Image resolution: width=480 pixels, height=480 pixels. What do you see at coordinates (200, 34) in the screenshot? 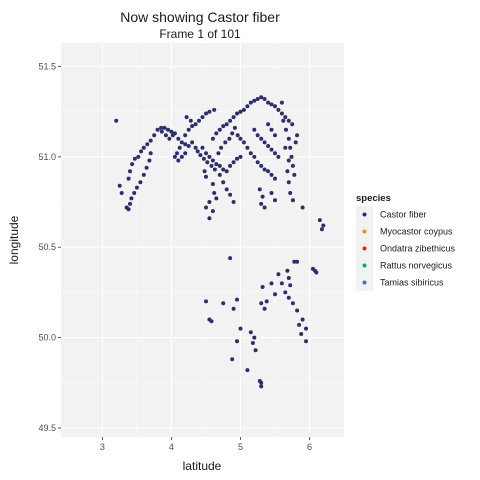
I see `chart-subtitle: Frame 1 of 101` at bounding box center [200, 34].